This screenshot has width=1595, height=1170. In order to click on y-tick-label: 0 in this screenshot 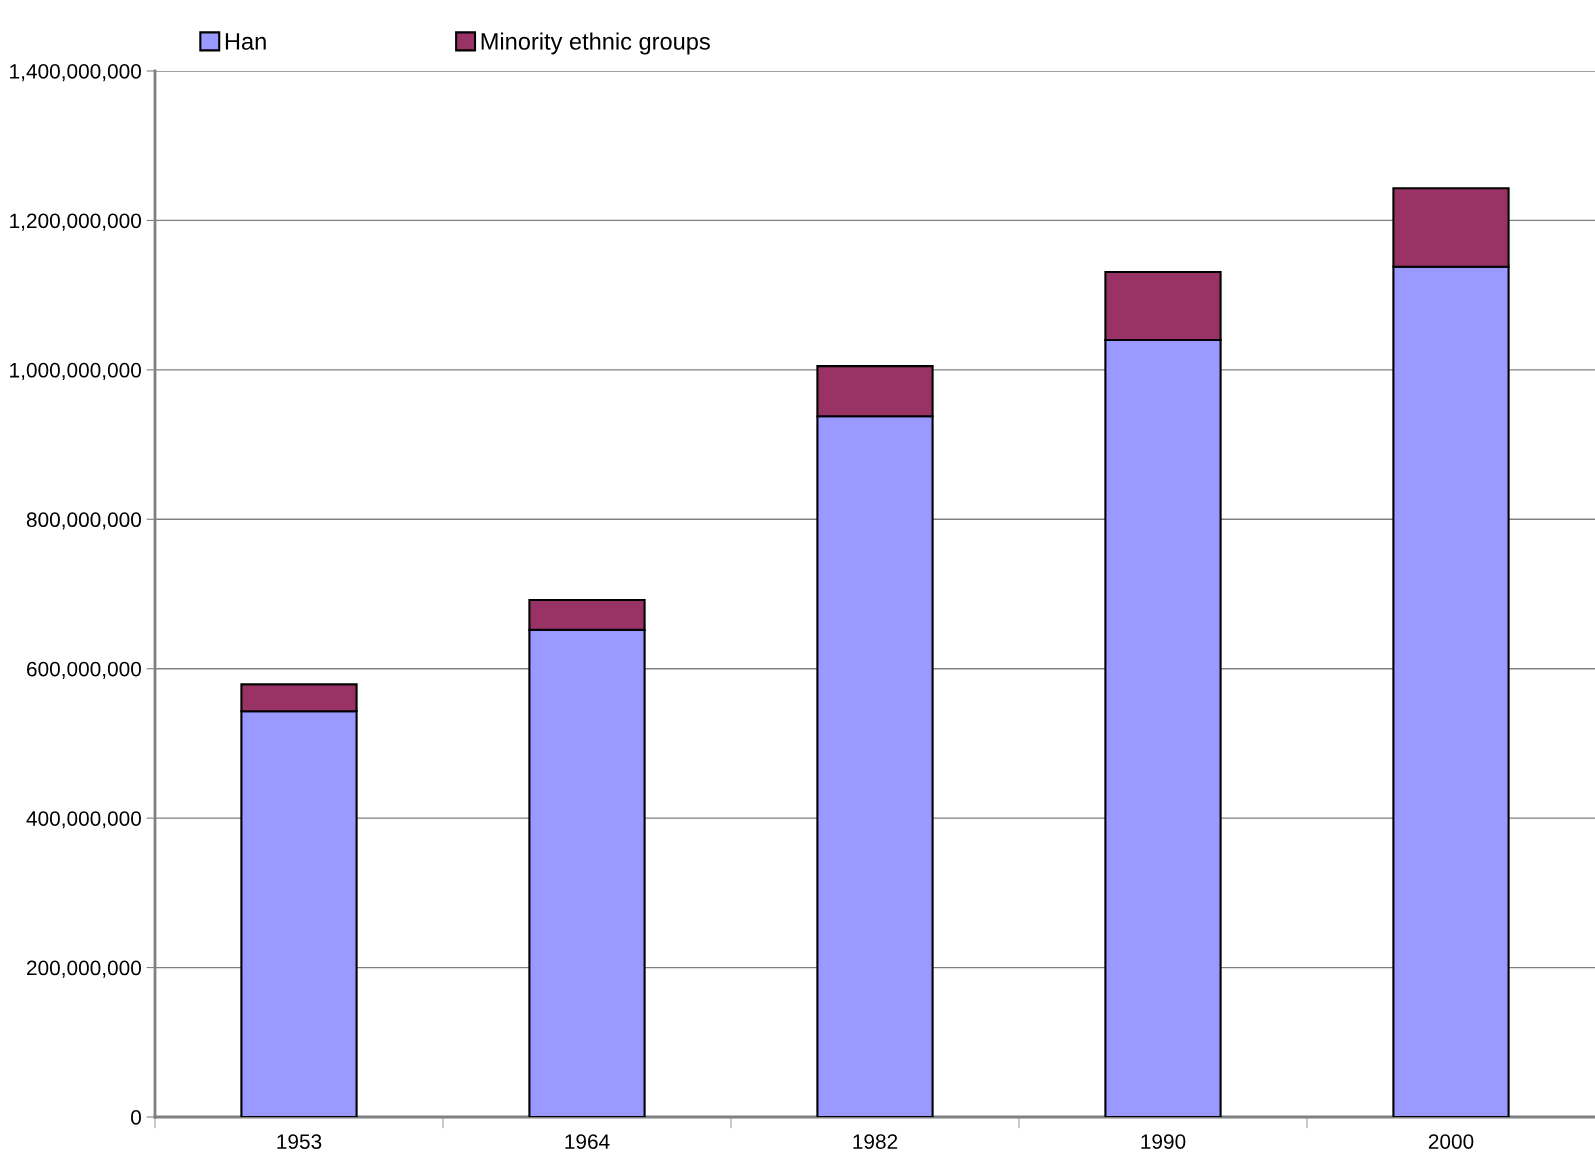, I will do `click(136, 1117)`.